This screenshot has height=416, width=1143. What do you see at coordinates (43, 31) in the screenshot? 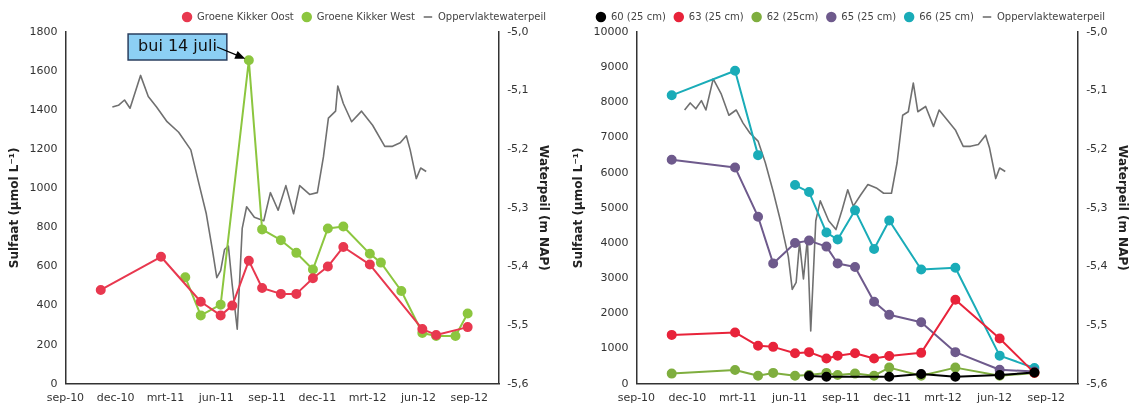
I see `y-tick-label: 1800` at bounding box center [43, 31].